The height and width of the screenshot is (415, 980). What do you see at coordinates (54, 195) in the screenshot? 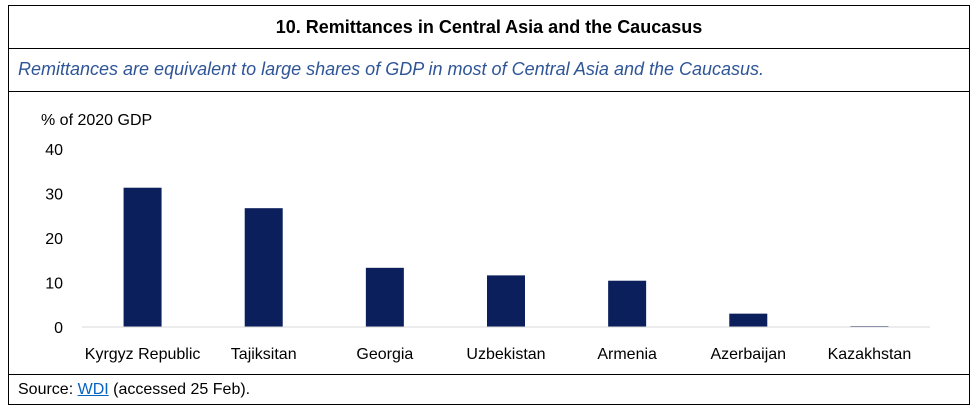
I see `y-tick-label: 30` at bounding box center [54, 195].